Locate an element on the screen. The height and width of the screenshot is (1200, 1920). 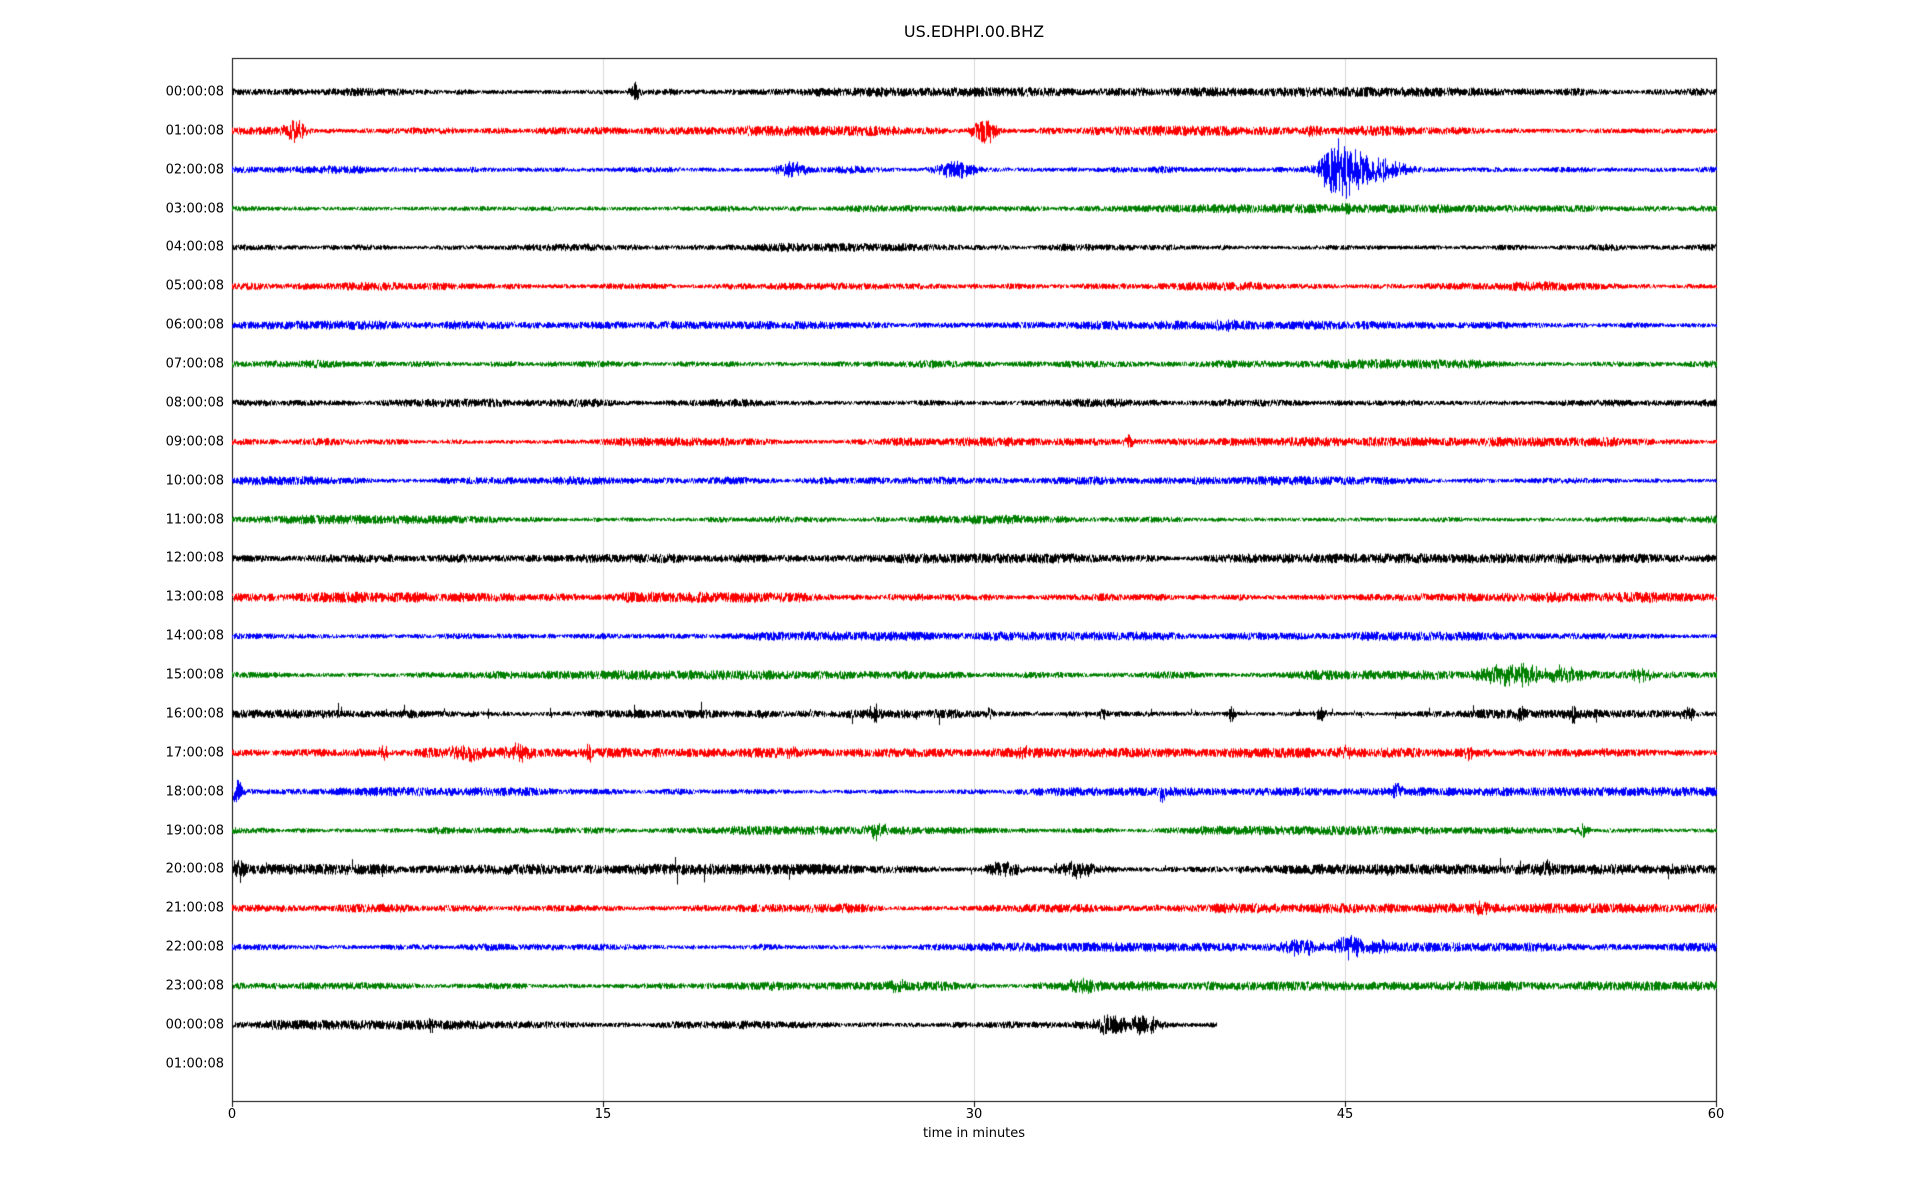
y-axis-row-label: 07:00:08 is located at coordinates (194, 364).